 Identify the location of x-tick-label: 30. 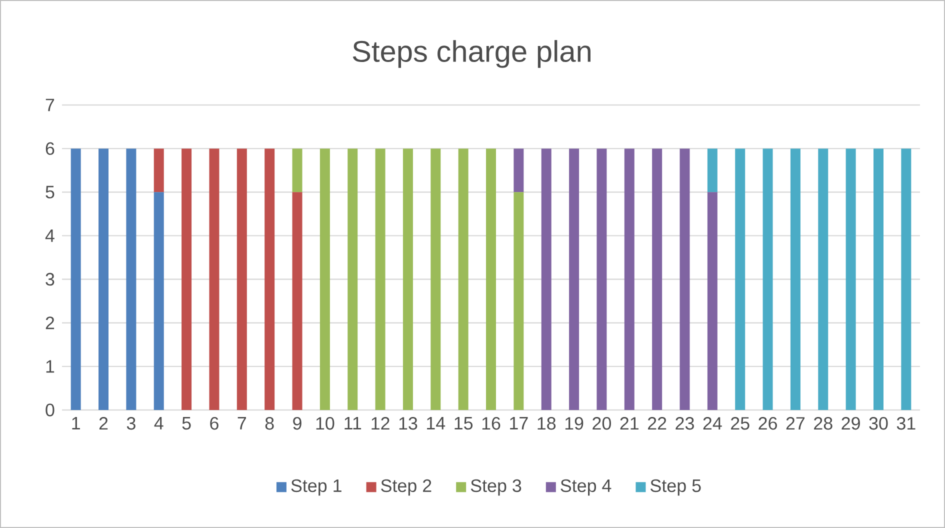
(878, 423).